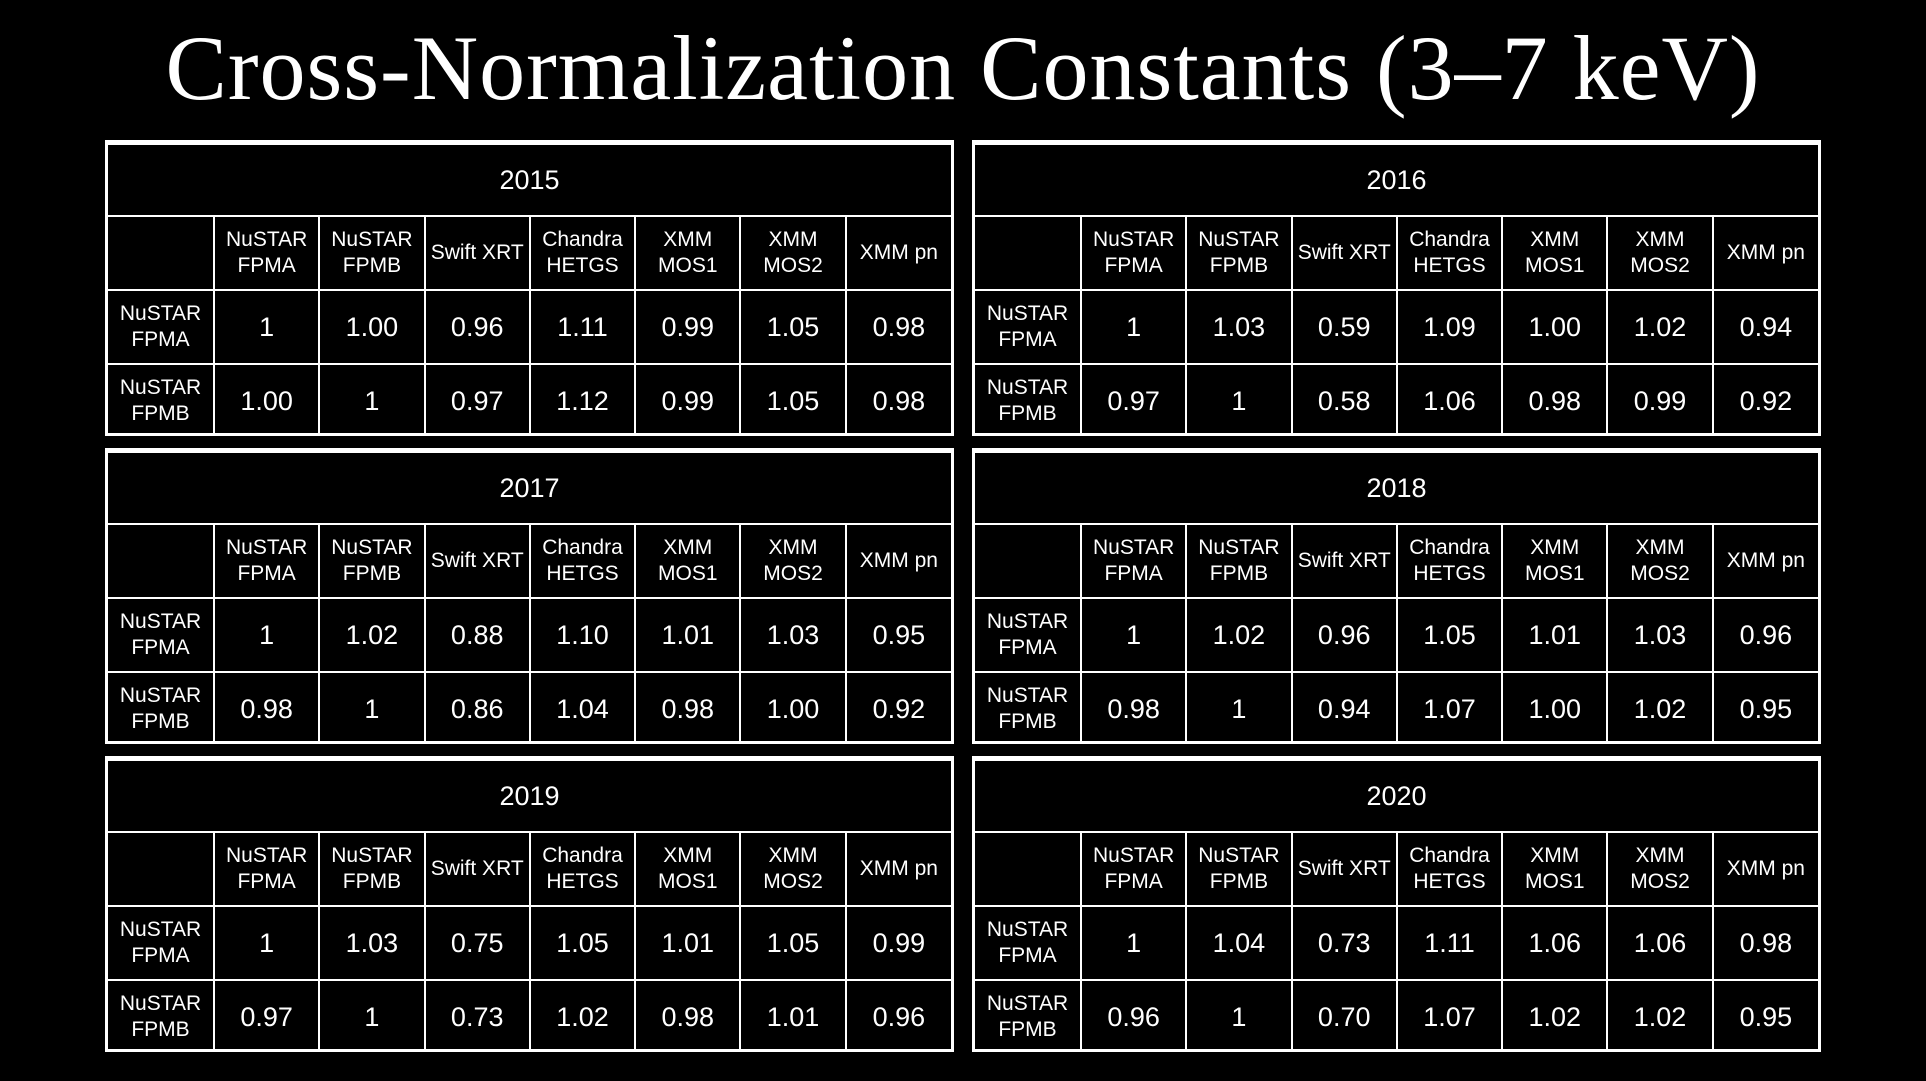 The height and width of the screenshot is (1081, 1926). Describe the element at coordinates (897, 706) in the screenshot. I see `value-cell: 0.92` at that location.